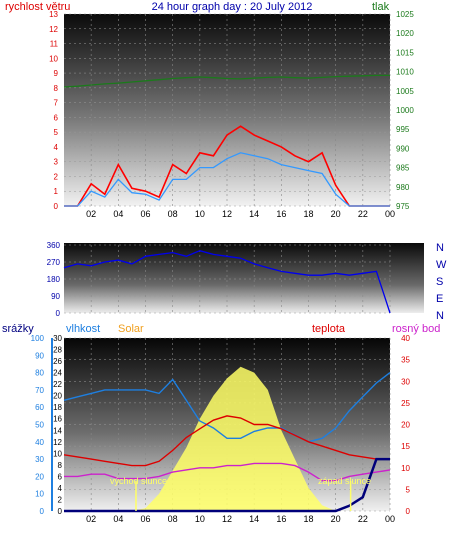 The width and height of the screenshot is (464, 555). Describe the element at coordinates (56, 206) in the screenshot. I see `wind-y-tick-label: 0` at that location.